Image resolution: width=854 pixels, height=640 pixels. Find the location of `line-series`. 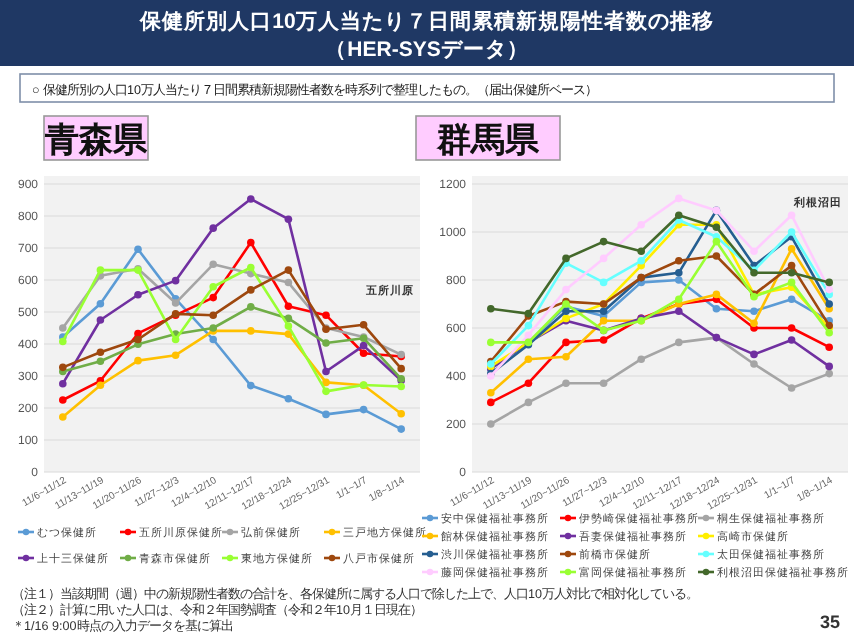

line-series is located at coordinates (232, 374).